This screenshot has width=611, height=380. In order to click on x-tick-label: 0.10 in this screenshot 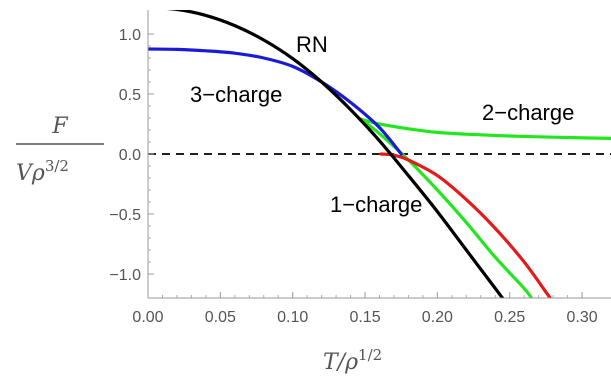, I will do `click(292, 317)`.